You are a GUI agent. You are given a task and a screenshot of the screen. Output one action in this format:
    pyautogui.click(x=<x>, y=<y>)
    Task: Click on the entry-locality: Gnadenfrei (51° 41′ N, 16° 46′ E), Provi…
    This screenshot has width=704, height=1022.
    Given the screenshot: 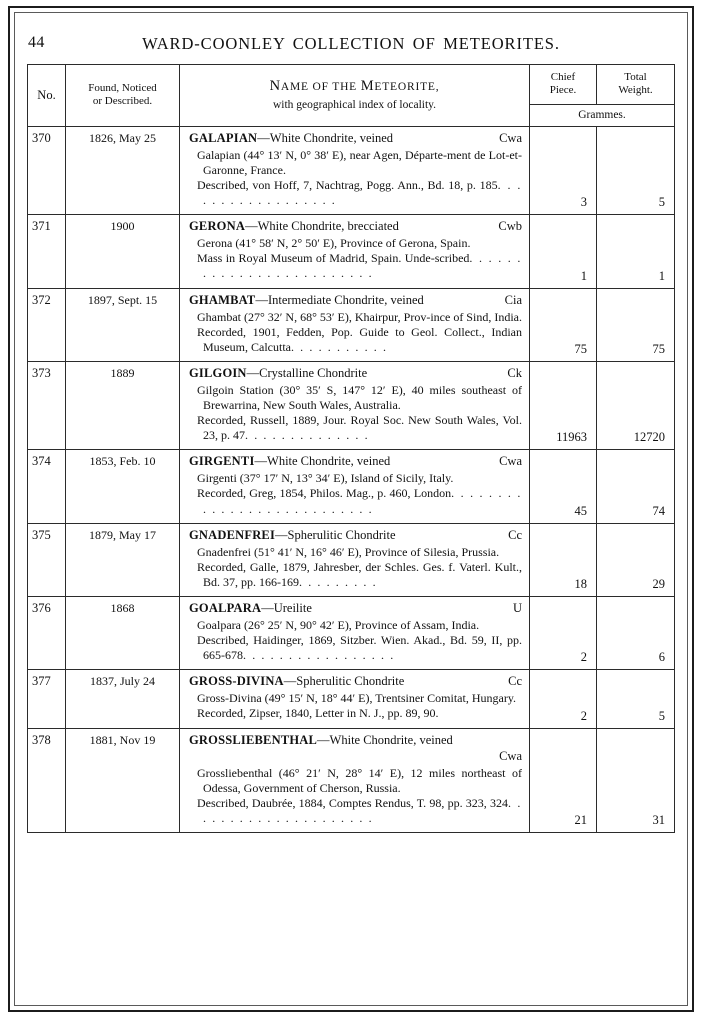 What is the action you would take?
    pyautogui.click(x=348, y=551)
    